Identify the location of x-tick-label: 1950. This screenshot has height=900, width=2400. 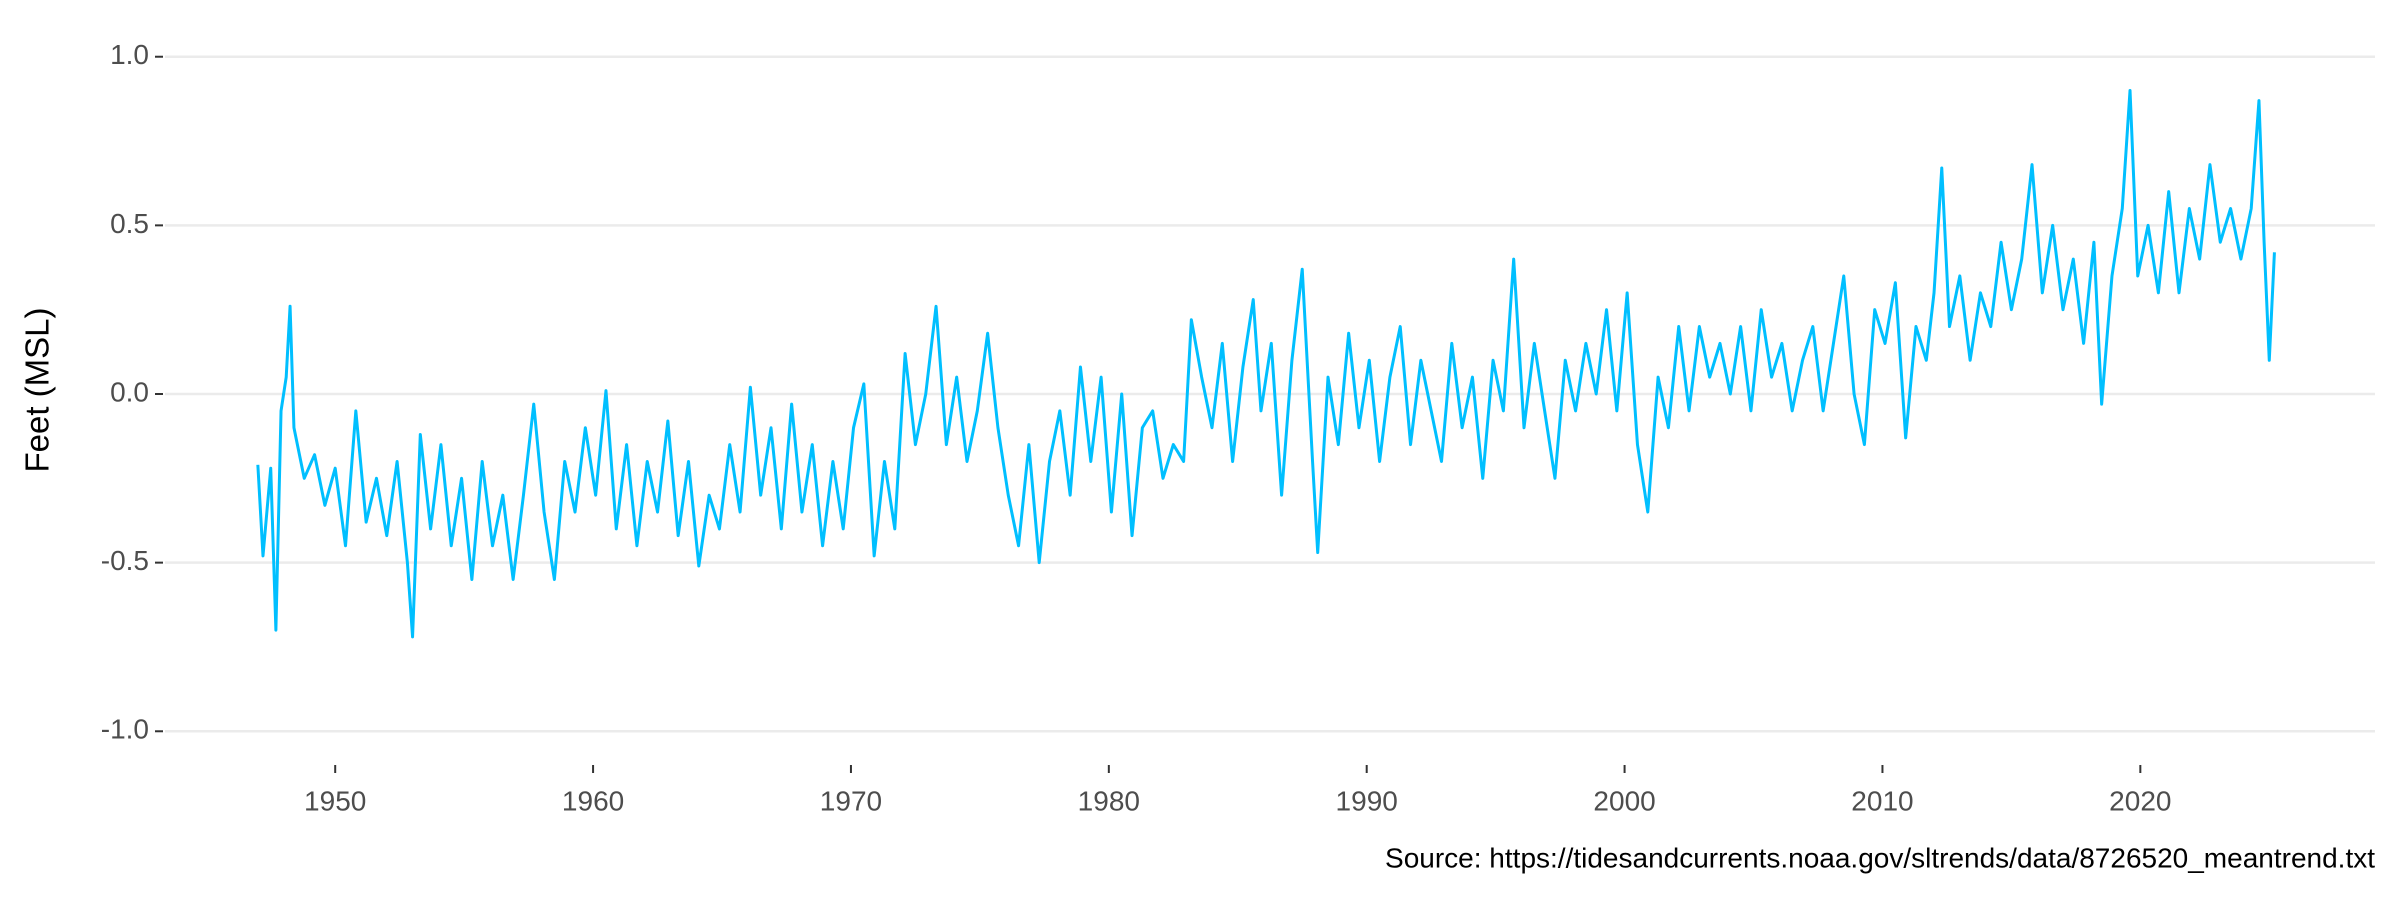
(335, 800).